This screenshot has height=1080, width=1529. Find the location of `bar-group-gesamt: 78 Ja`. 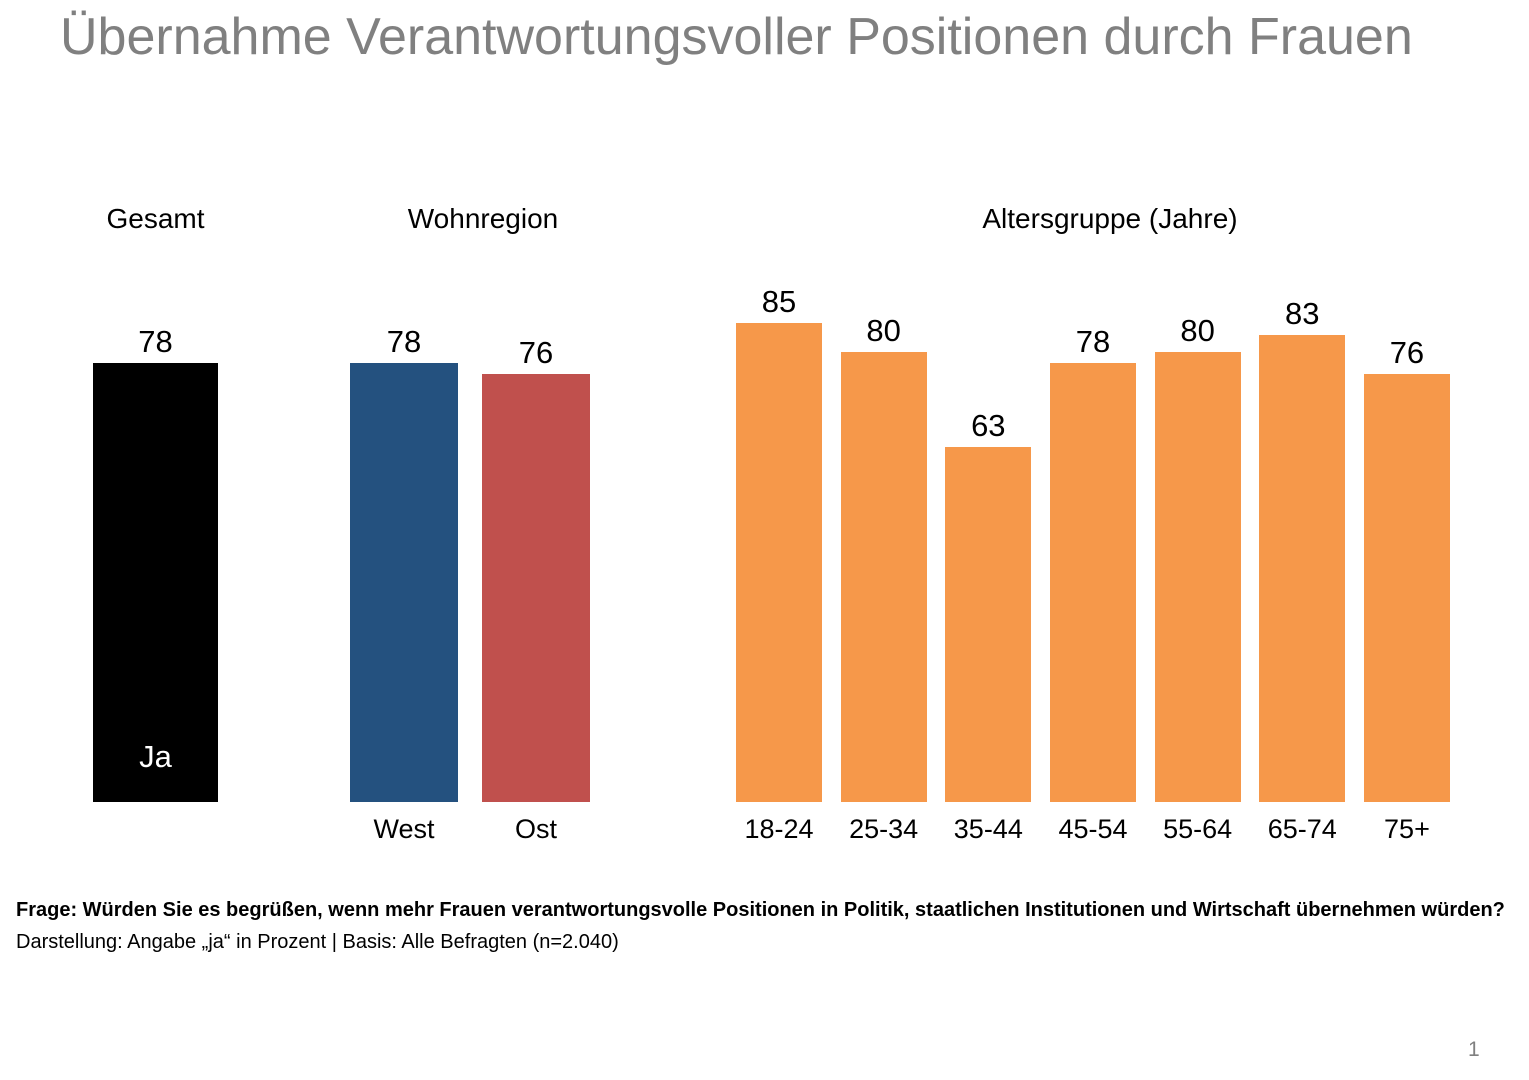

bar-group-gesamt: 78 Ja is located at coordinates (155, 555).